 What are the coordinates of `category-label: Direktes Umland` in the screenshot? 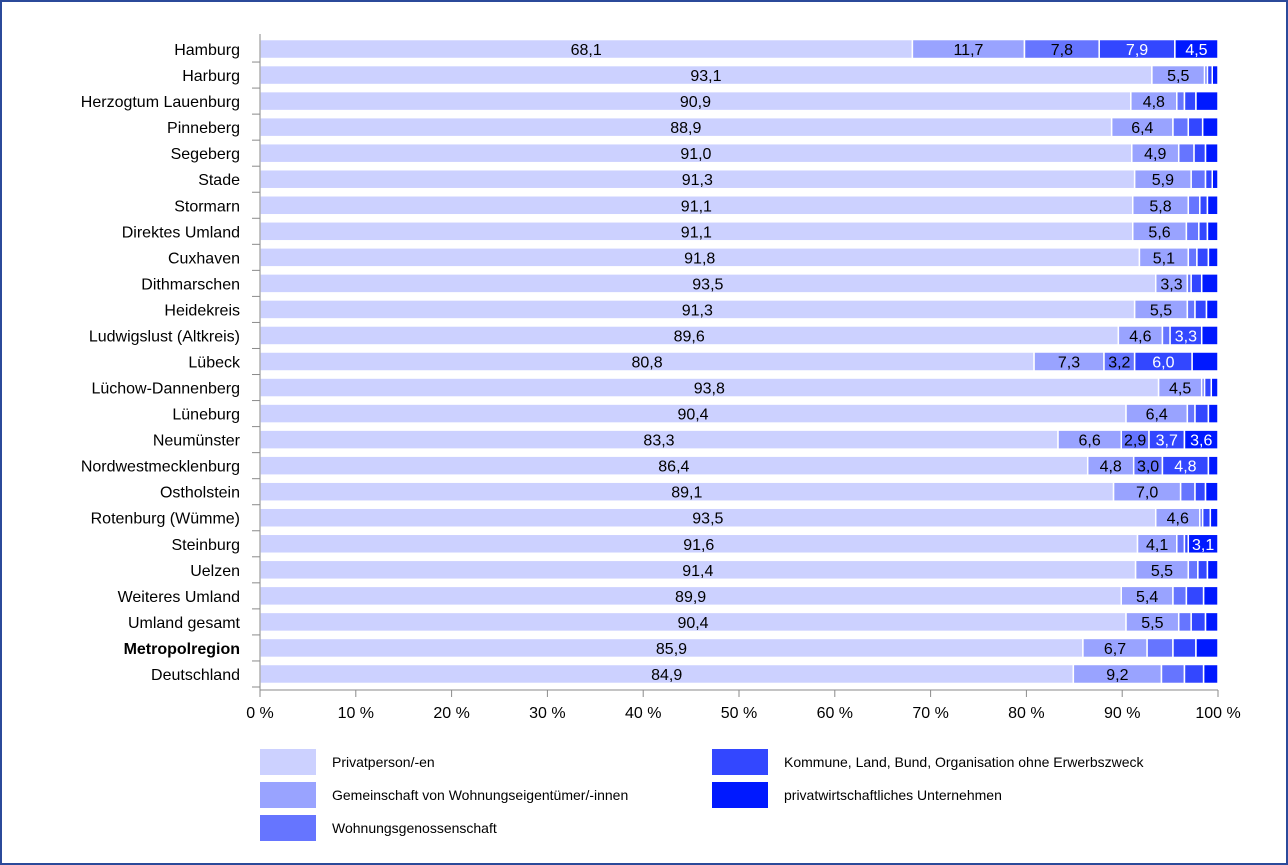 It's located at (181, 232).